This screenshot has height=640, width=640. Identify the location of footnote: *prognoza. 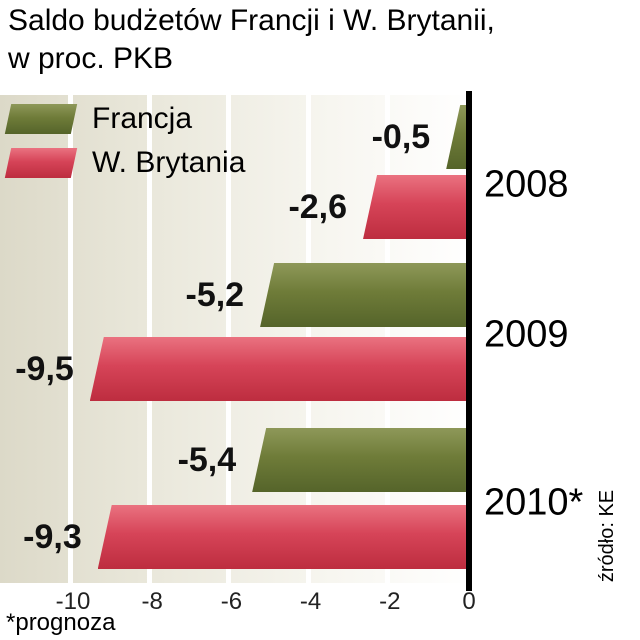
(61, 622).